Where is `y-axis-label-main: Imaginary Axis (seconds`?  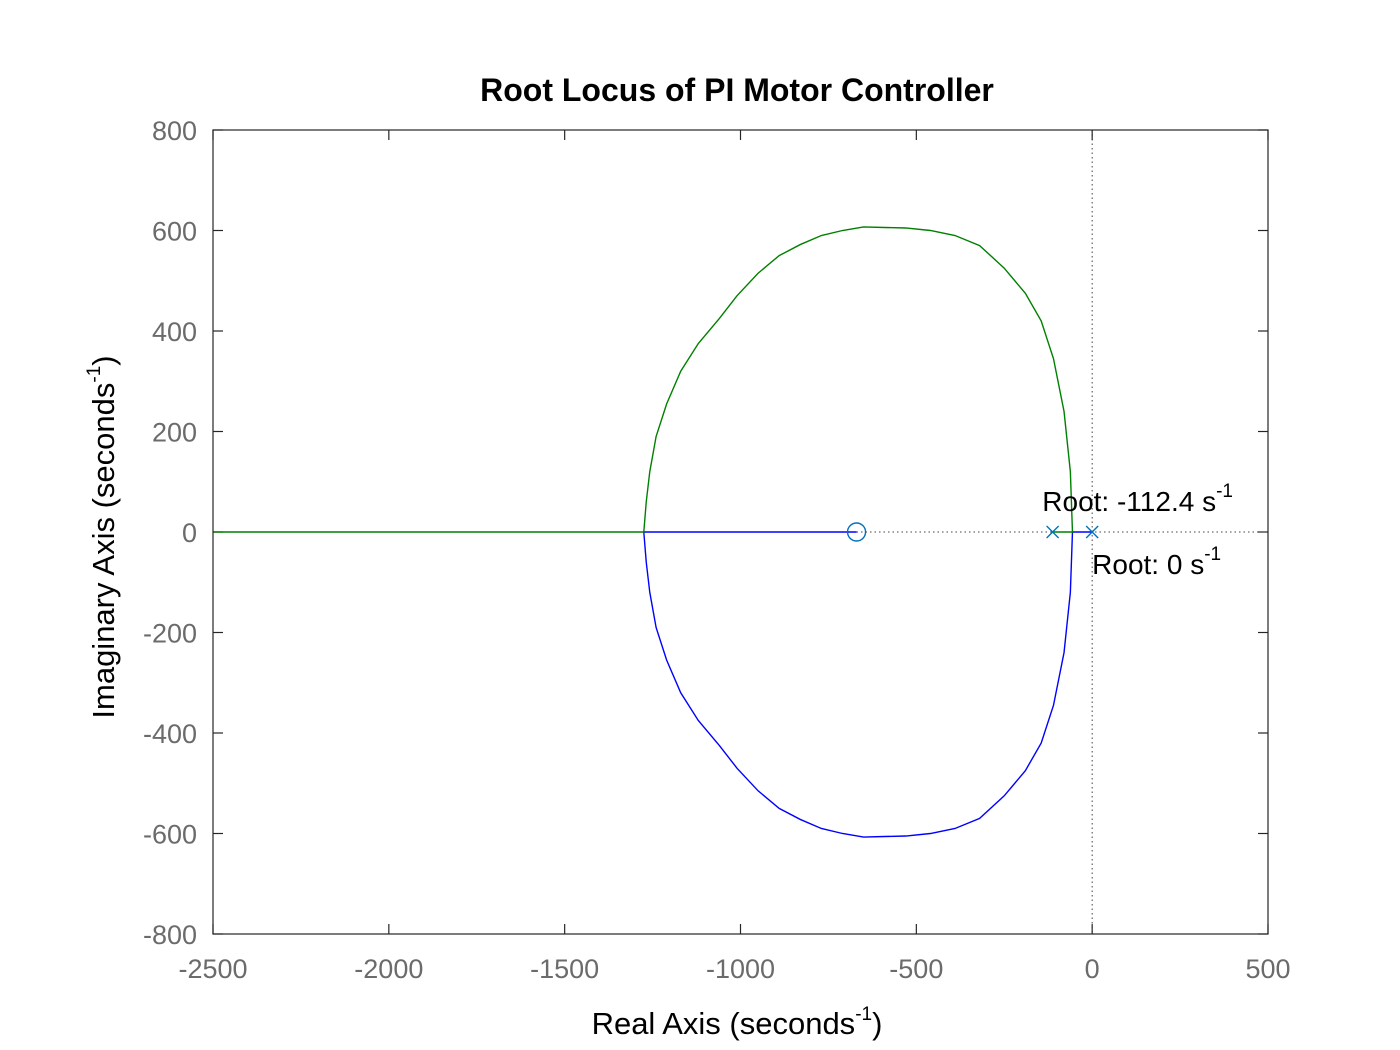
y-axis-label-main: Imaginary Axis (seconds is located at coordinates (103, 551).